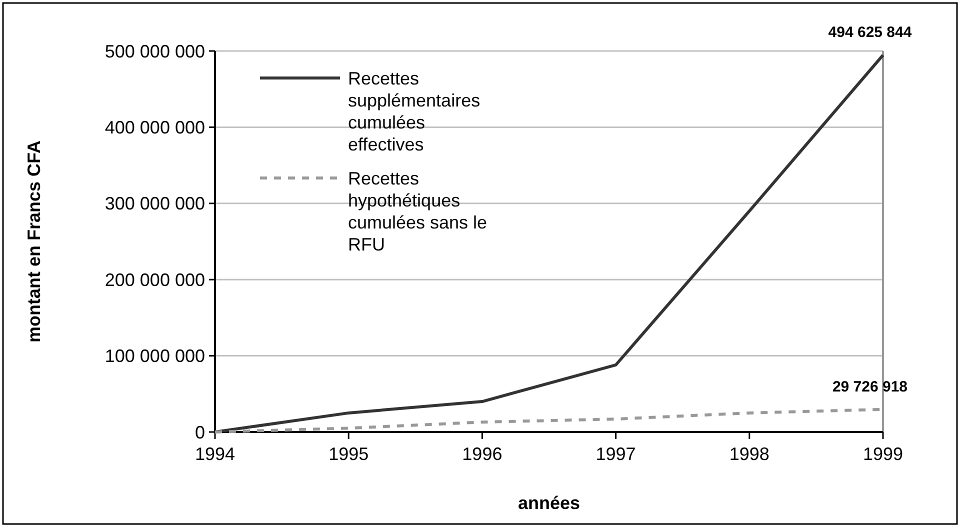 Image resolution: width=960 pixels, height=527 pixels. Describe the element at coordinates (154, 356) in the screenshot. I see `y-tick-label: 100 000 000` at that location.